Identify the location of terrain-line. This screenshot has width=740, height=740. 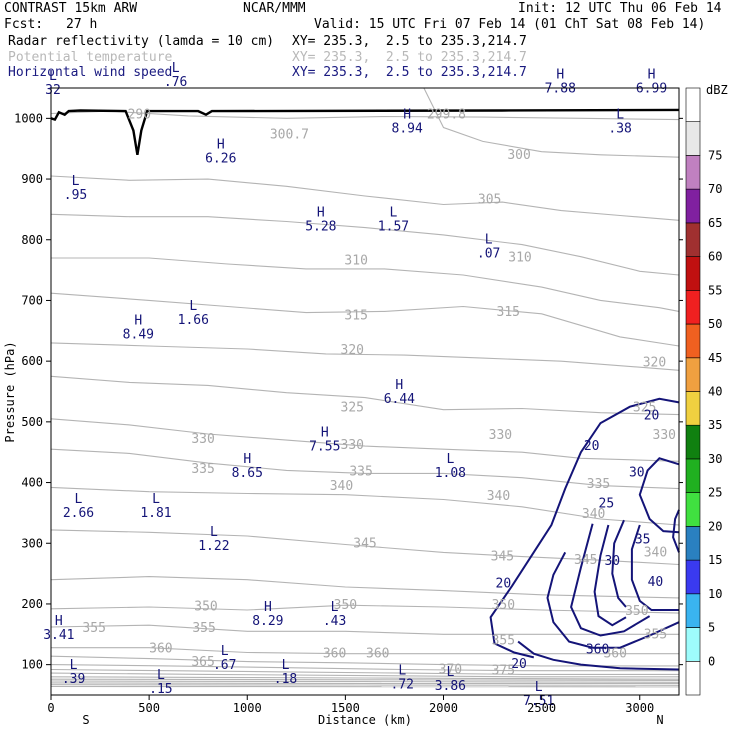
(365, 131).